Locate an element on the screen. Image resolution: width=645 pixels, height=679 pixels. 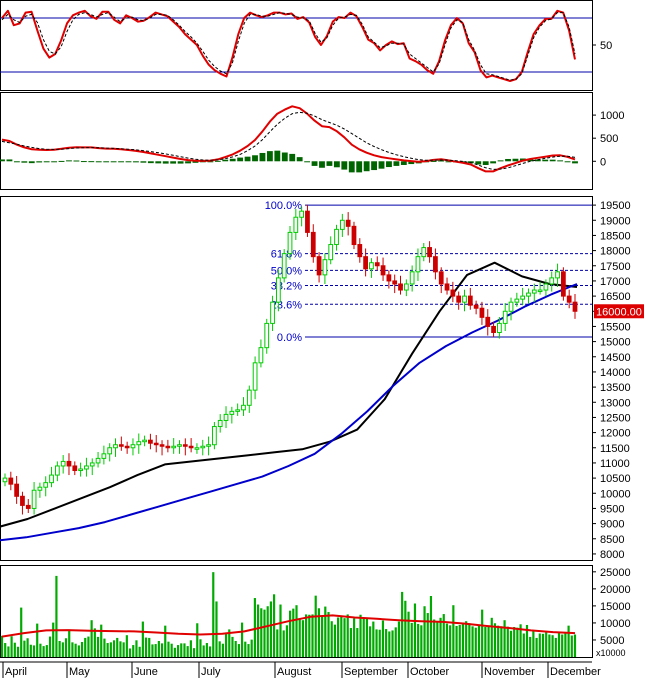
x-month-label: December is located at coordinates (575, 672).